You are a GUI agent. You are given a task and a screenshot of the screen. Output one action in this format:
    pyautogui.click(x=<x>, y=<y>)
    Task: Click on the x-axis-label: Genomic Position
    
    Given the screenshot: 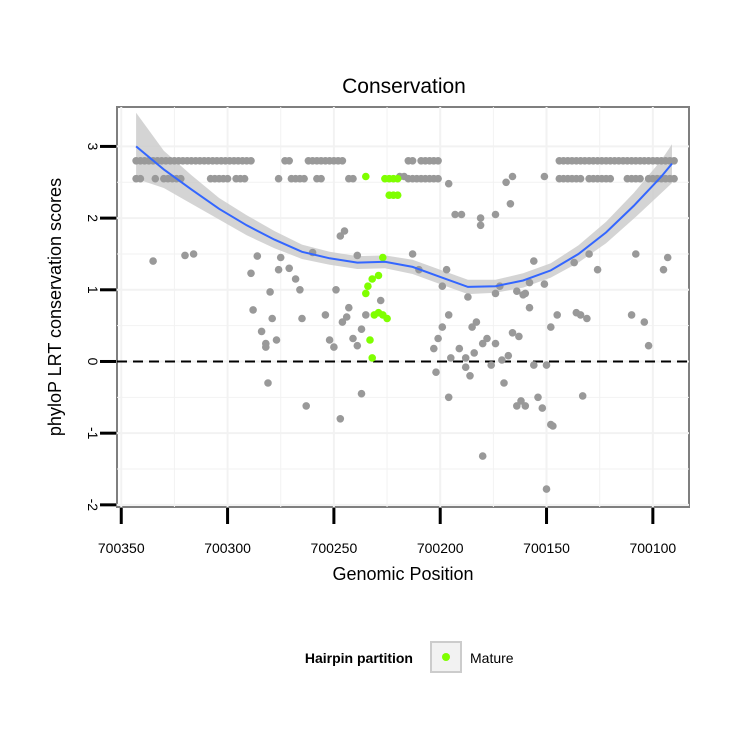 What is the action you would take?
    pyautogui.click(x=402, y=574)
    